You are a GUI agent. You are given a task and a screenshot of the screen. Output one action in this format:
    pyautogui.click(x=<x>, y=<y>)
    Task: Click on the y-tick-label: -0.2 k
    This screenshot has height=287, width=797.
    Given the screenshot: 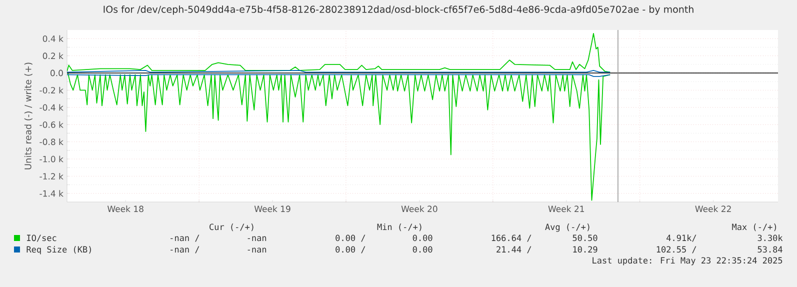 What is the action you would take?
    pyautogui.click(x=52, y=90)
    